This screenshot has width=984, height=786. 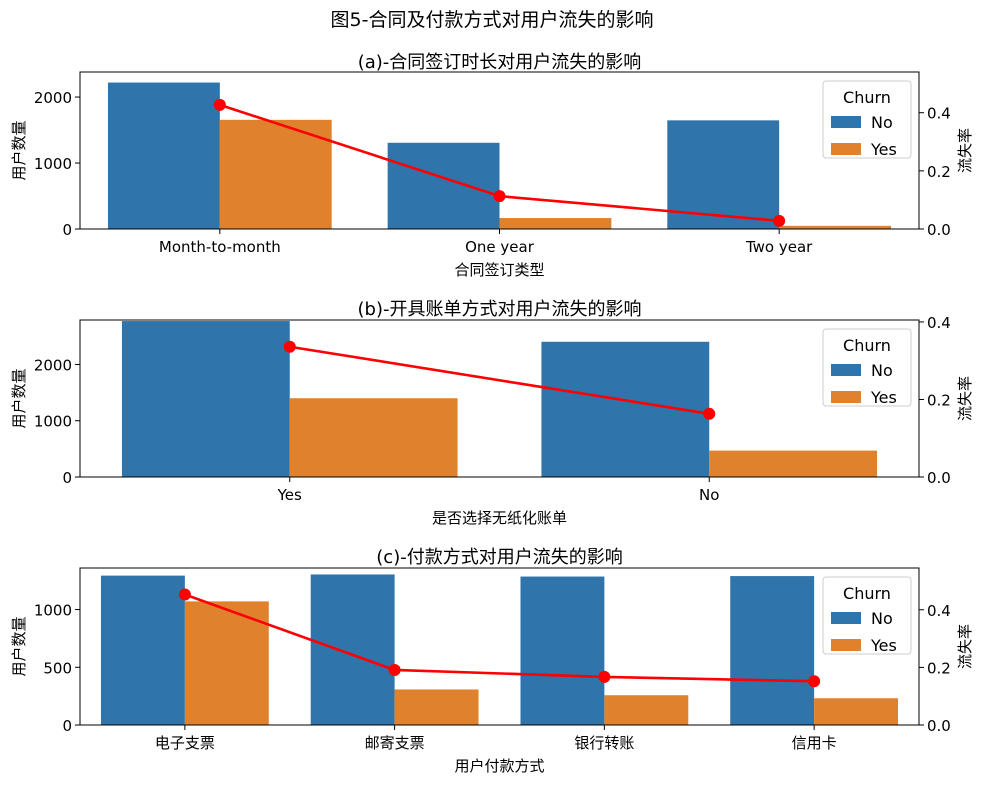 I want to click on x-tick-label: Yes, so click(x=289, y=495).